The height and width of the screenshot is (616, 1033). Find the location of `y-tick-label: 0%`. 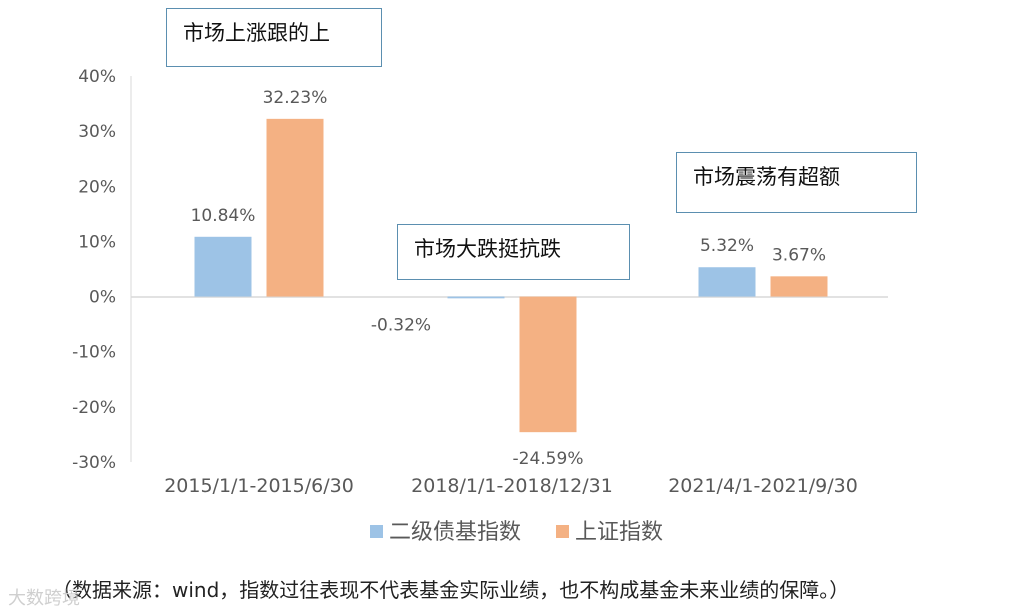

y-tick-label: 0% is located at coordinates (102, 298).